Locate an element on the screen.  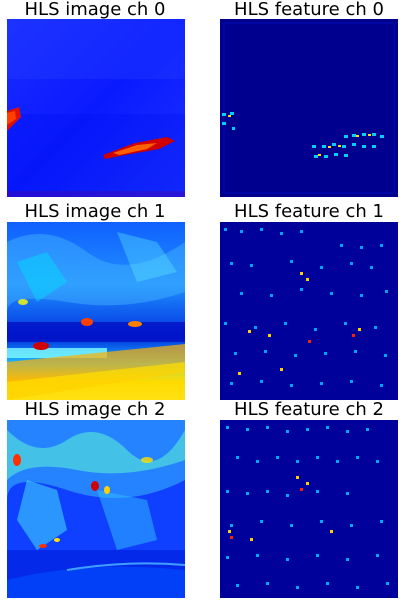
image-ch2-title: HLS image ch 2 is located at coordinates (95, 409).